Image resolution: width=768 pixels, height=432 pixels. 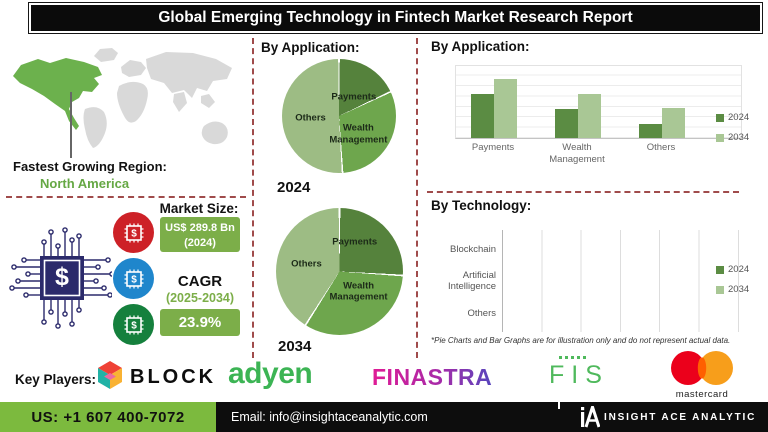 I want to click on sea-shape, so click(x=208, y=101).